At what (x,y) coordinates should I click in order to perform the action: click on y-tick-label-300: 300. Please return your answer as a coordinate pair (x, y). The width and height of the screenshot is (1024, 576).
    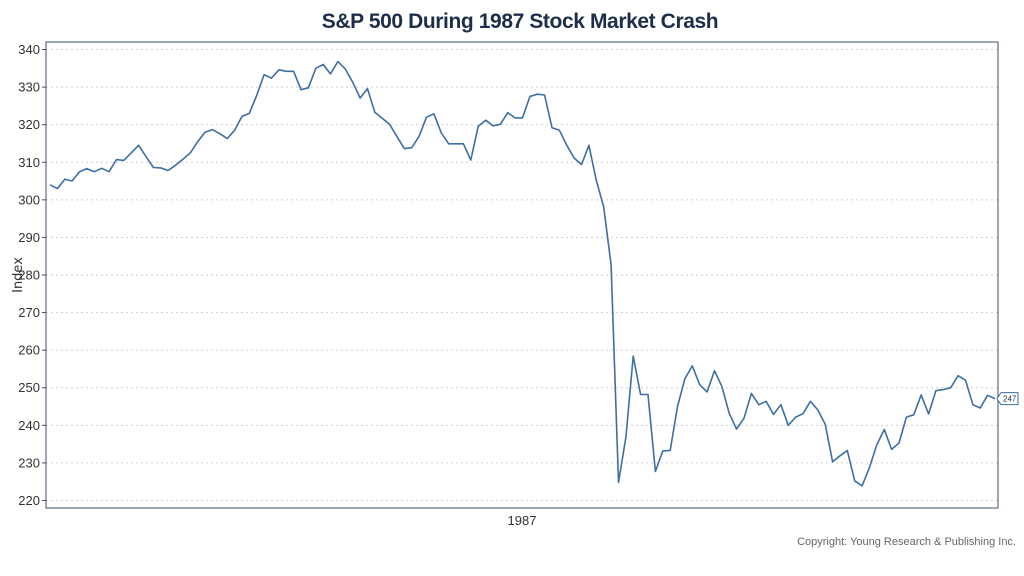
    Looking at the image, I should click on (29, 199).